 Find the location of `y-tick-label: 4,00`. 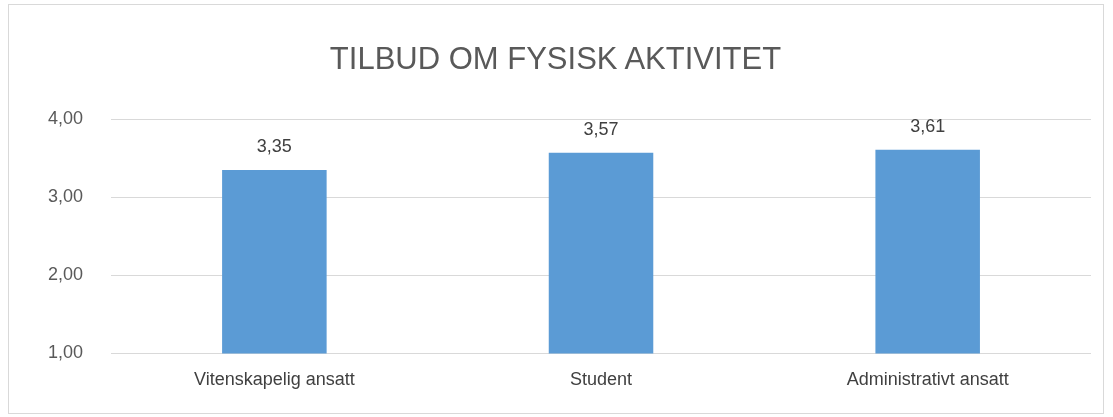

y-tick-label: 4,00 is located at coordinates (65, 118).